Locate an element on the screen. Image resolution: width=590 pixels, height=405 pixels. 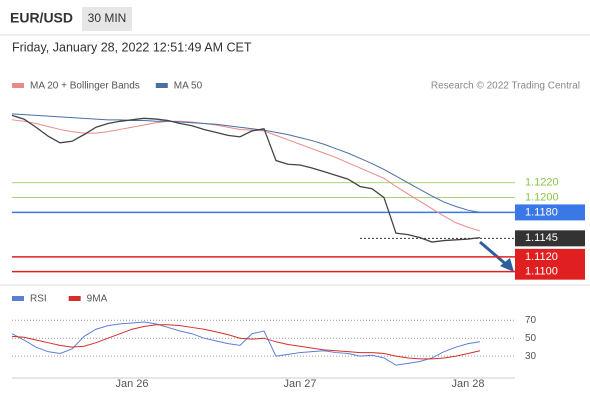
level-label: 1.1220 is located at coordinates (542, 183).